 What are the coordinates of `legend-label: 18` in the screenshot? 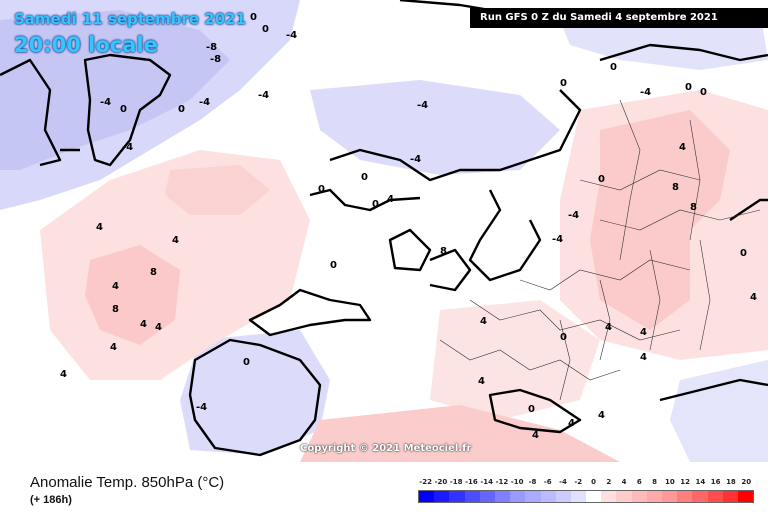 It's located at (731, 482).